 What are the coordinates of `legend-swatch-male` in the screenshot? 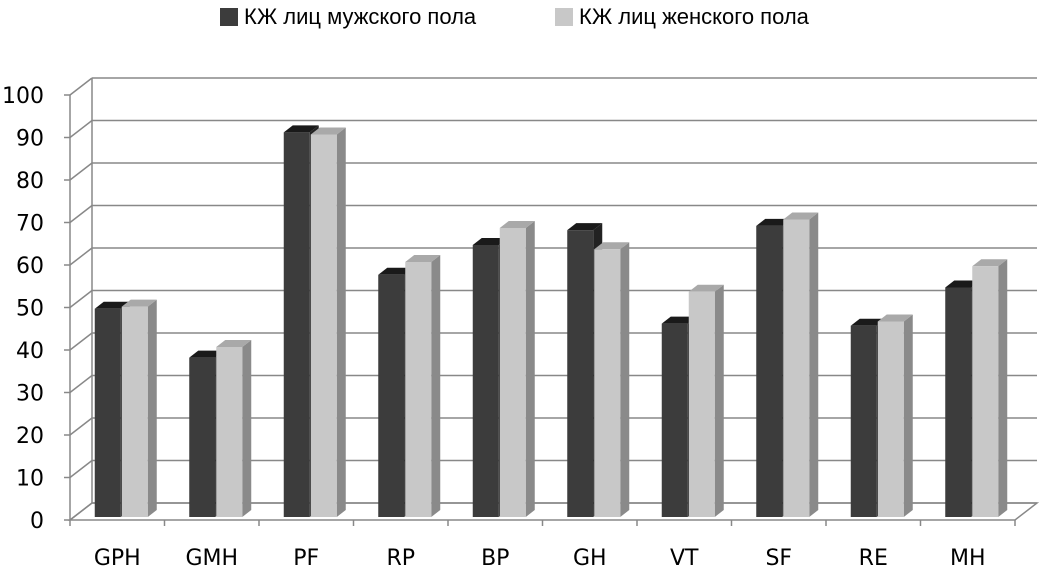 It's located at (229, 17).